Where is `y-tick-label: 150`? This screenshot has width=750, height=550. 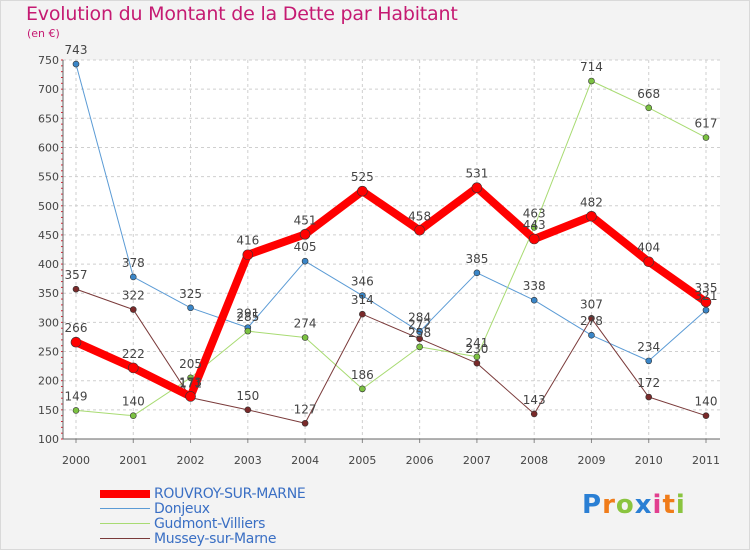
y-tick-label: 150 is located at coordinates (48, 410).